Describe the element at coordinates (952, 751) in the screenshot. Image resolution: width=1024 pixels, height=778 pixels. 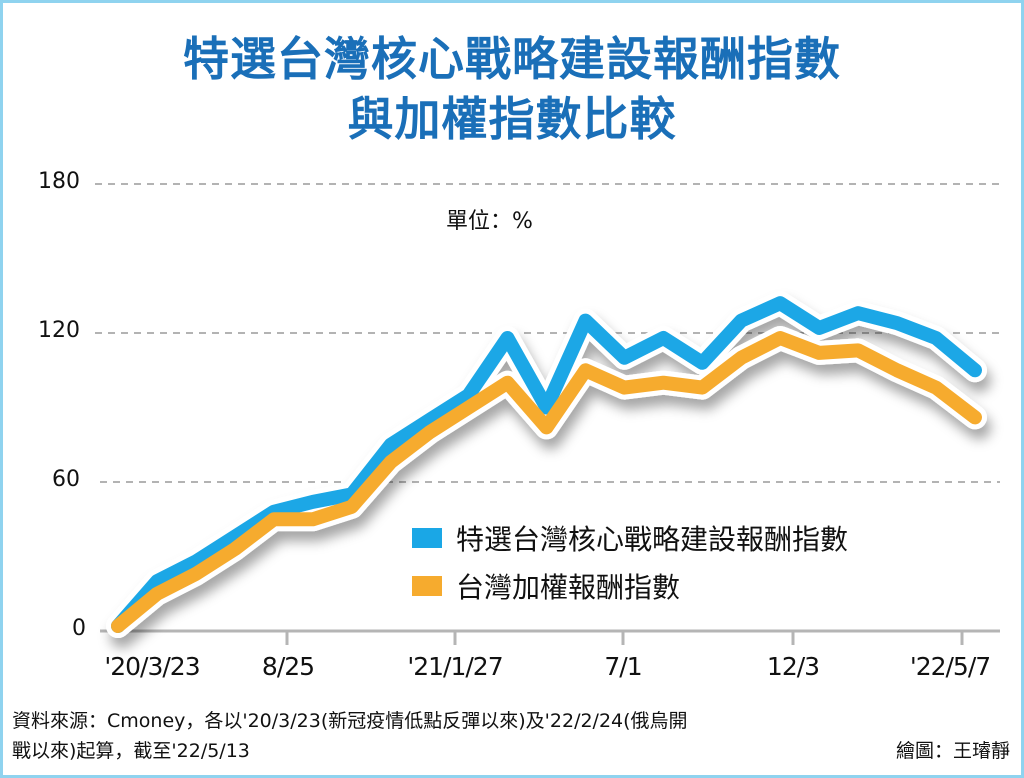
I see `graphic-credit: 繪圖：王璿靜` at that location.